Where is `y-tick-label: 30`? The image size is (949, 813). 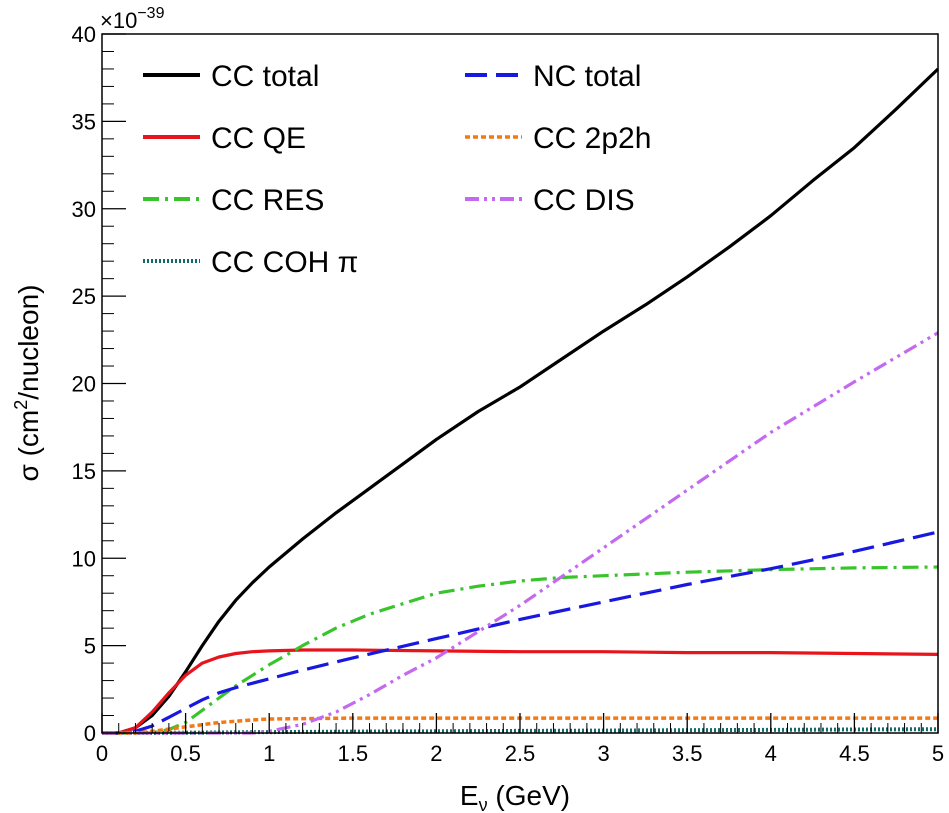
y-tick-label: 30 is located at coordinates (84, 209).